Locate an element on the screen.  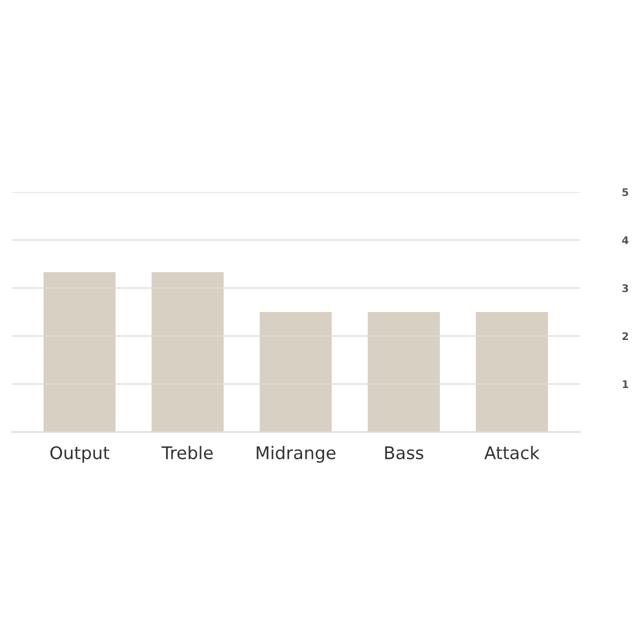
x-tick-label: Midrange is located at coordinates (296, 454).